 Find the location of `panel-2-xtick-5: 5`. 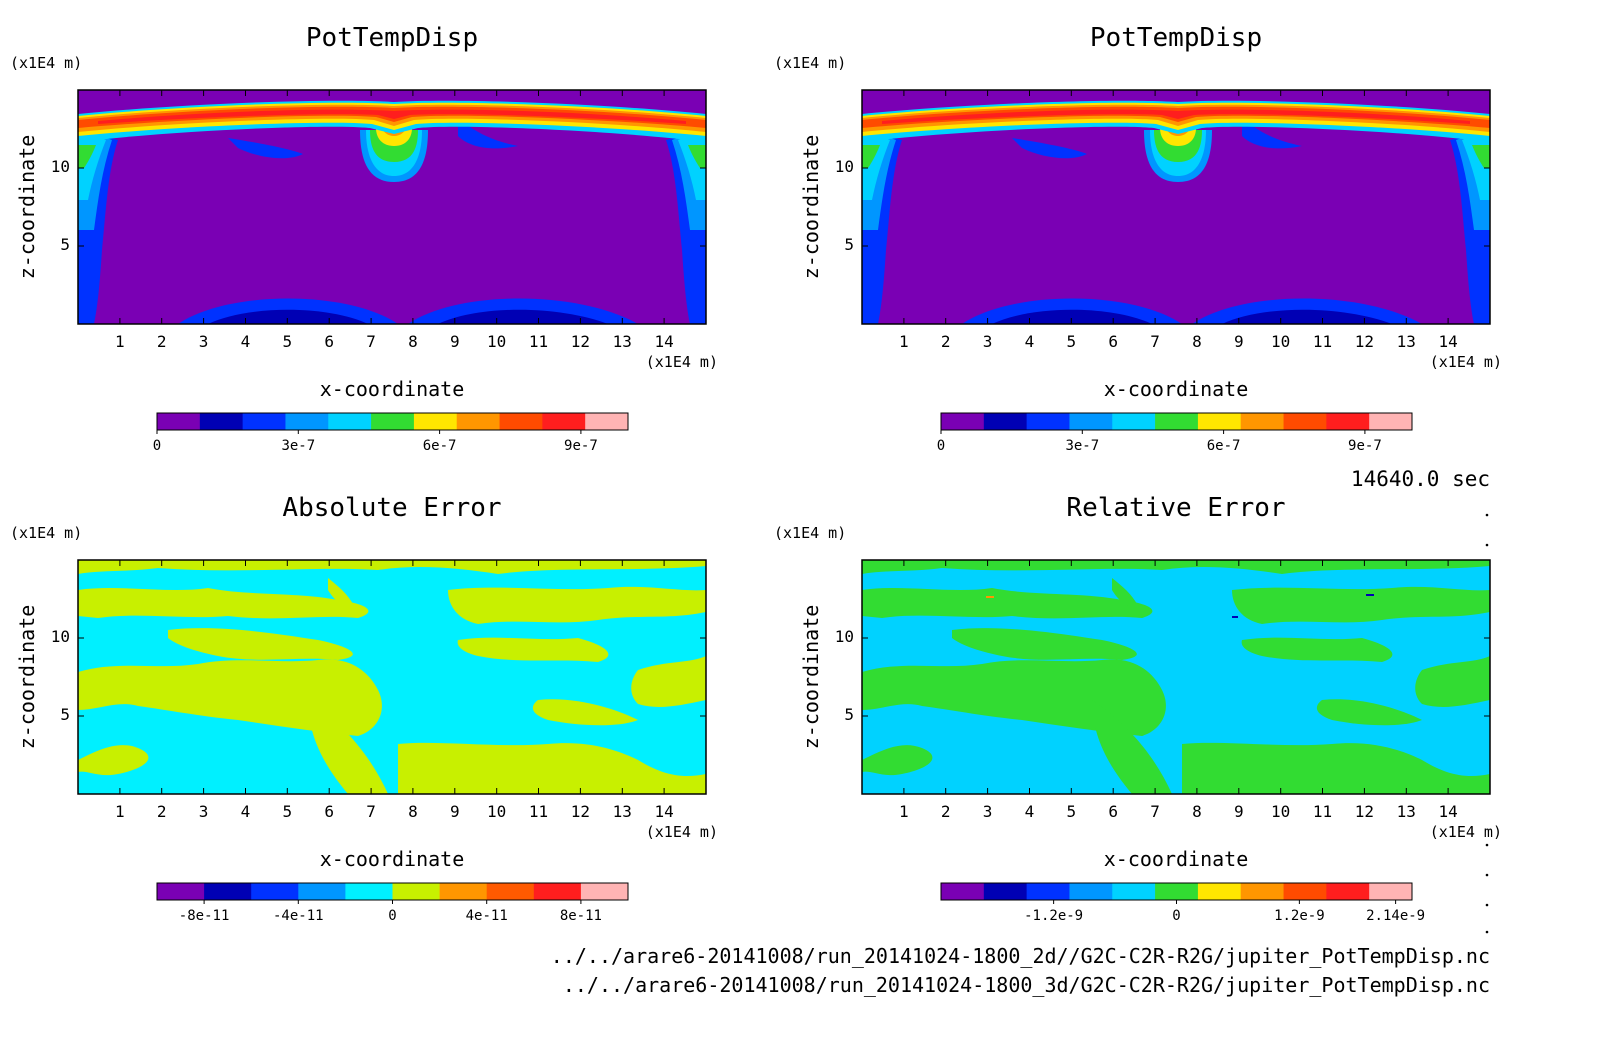

panel-2-xtick-5: 5 is located at coordinates (1072, 341).